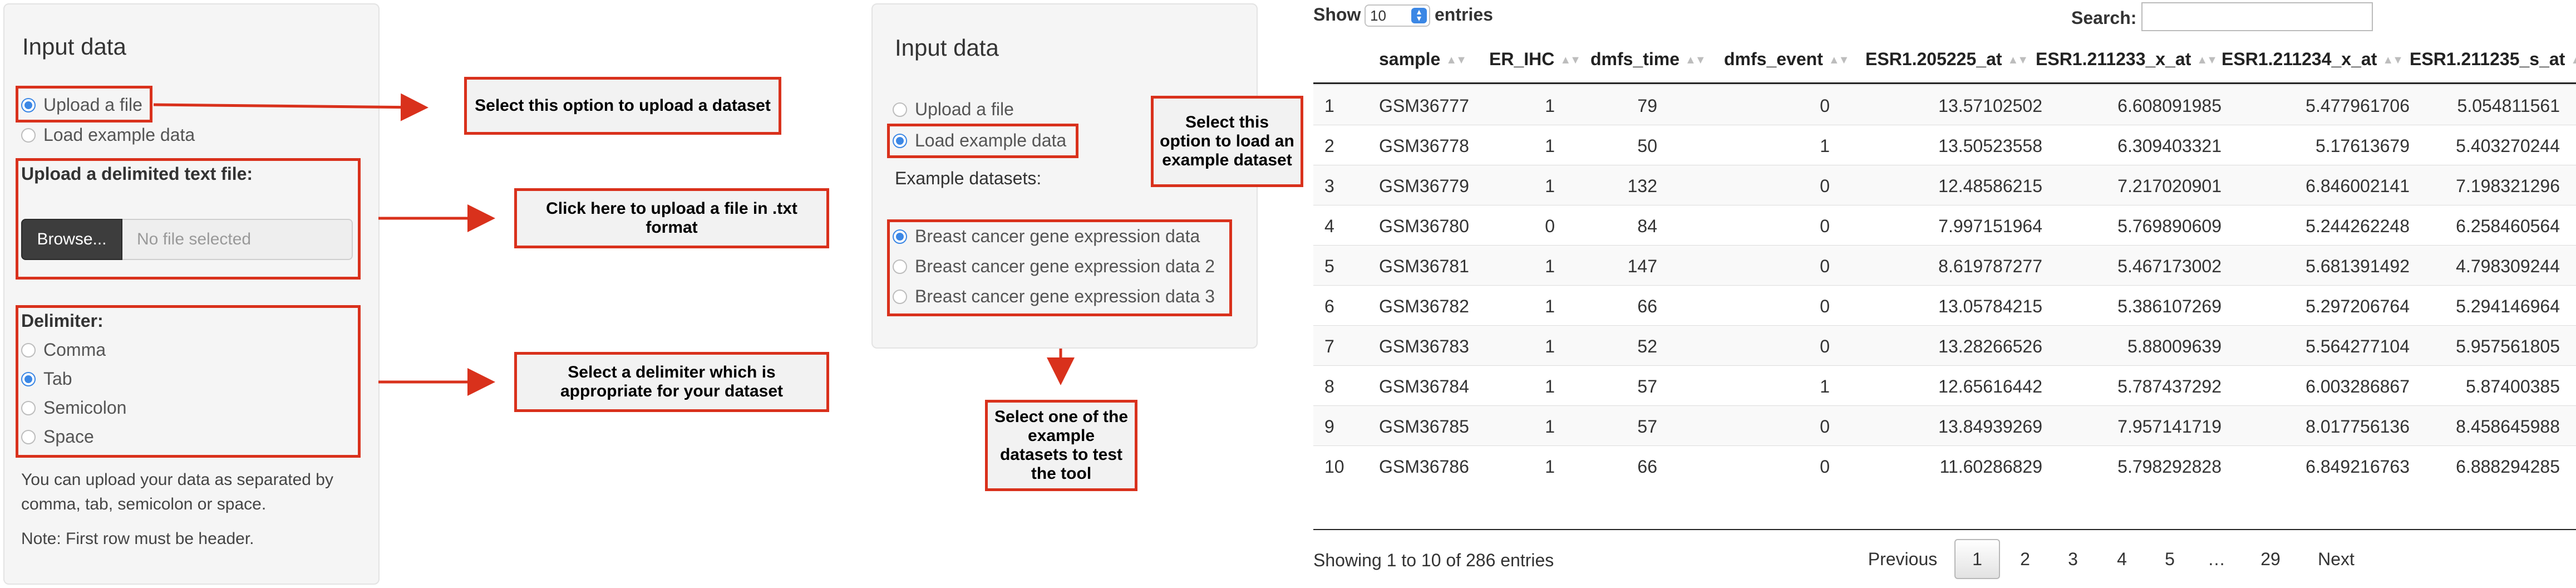  What do you see at coordinates (2358, 426) in the screenshot?
I see `table-cell: 8.017756136` at bounding box center [2358, 426].